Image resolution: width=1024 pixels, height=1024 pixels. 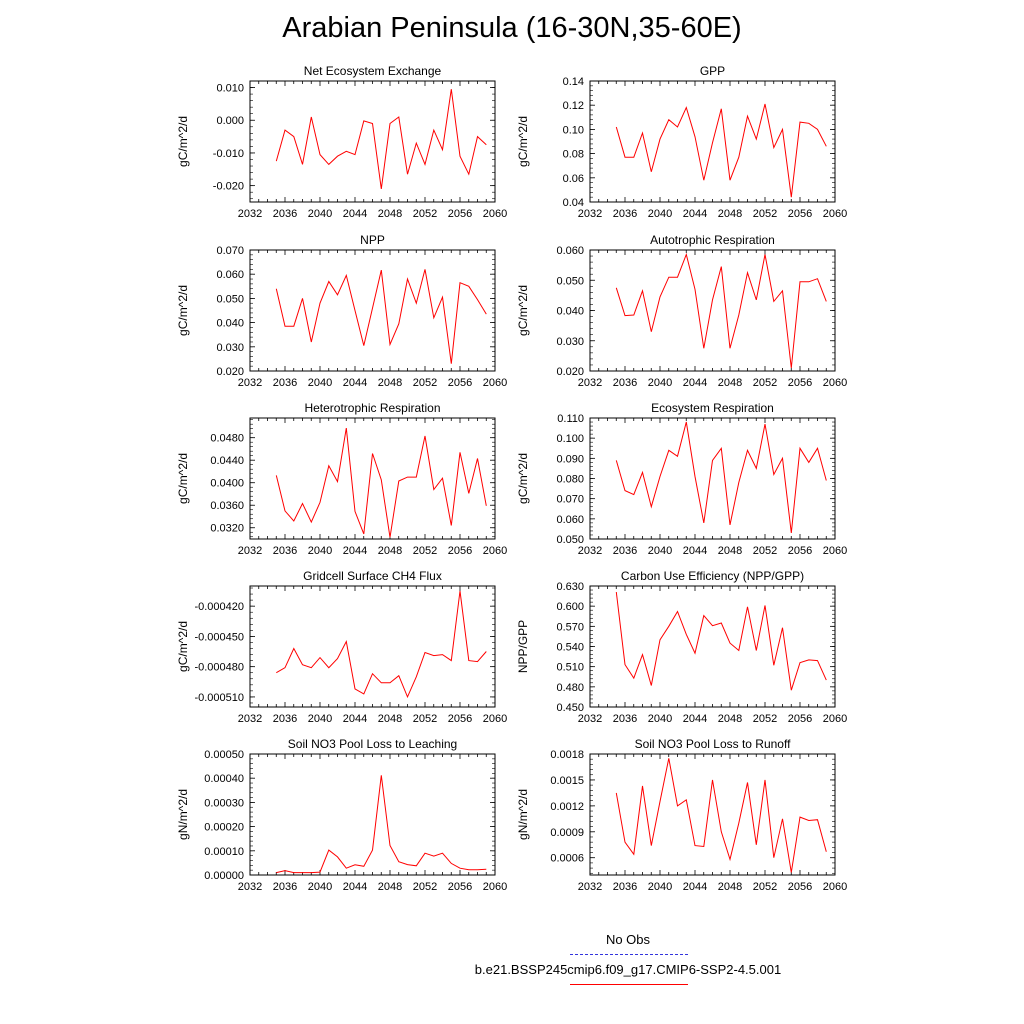 I want to click on panel-8-xtick-label: 2060, so click(x=835, y=719).